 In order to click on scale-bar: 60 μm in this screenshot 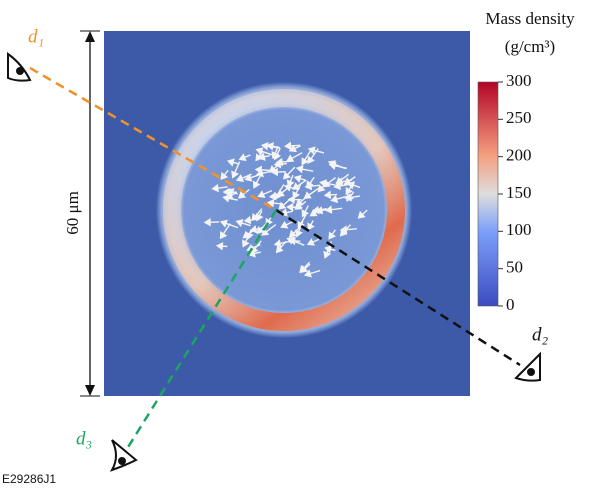, I will do `click(81, 213)`.